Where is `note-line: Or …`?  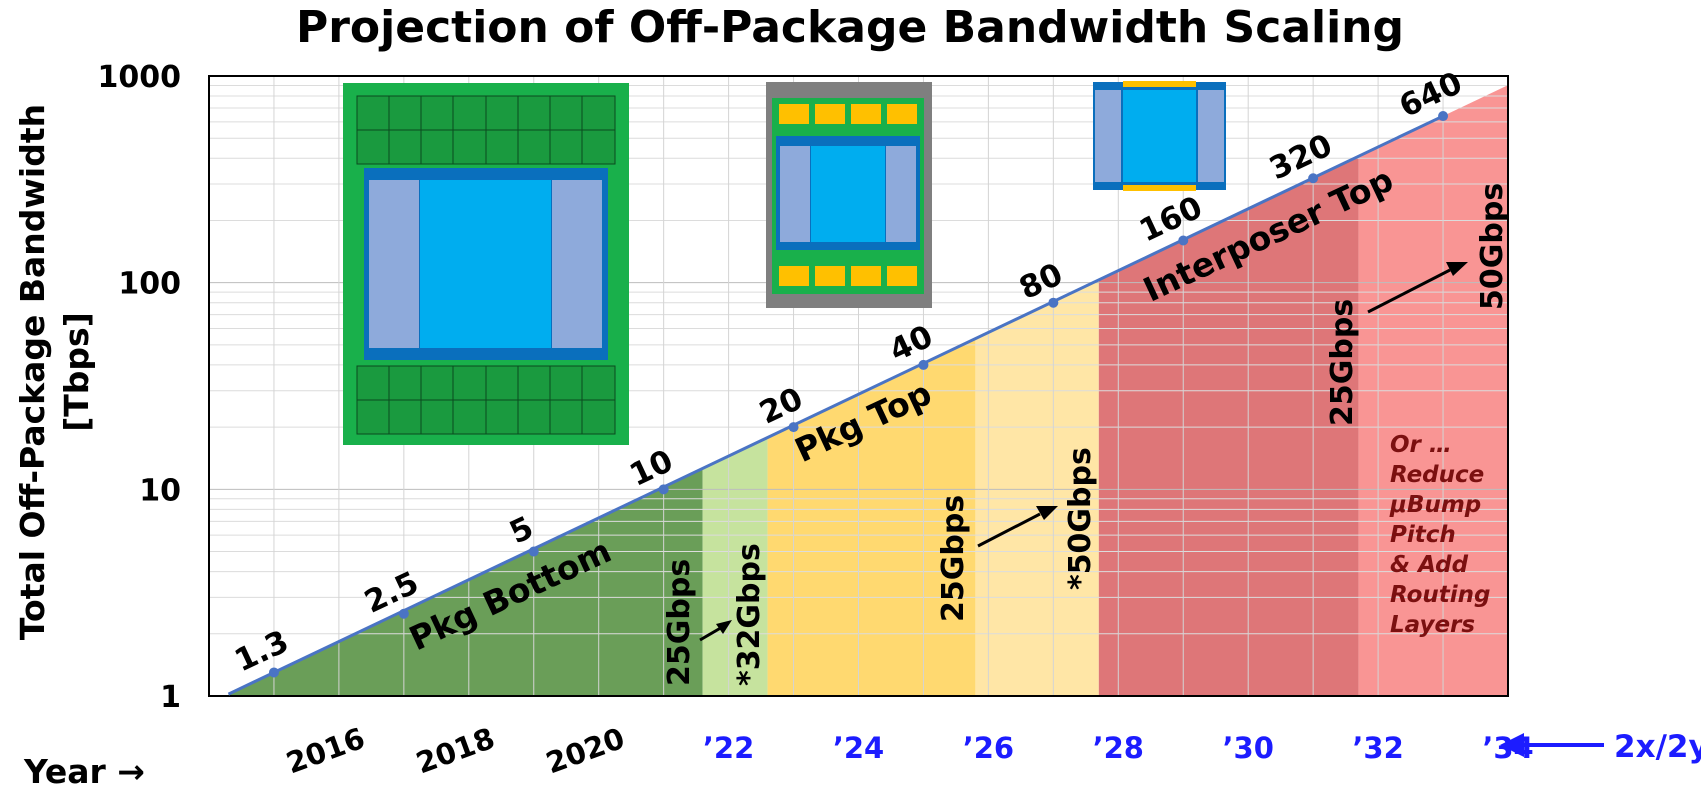 note-line: Or … is located at coordinates (1421, 445).